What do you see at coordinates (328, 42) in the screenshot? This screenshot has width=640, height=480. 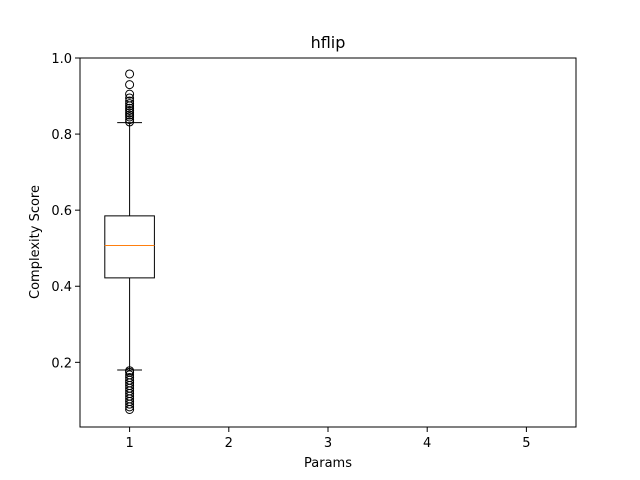 I see `chart-title: hflip` at bounding box center [328, 42].